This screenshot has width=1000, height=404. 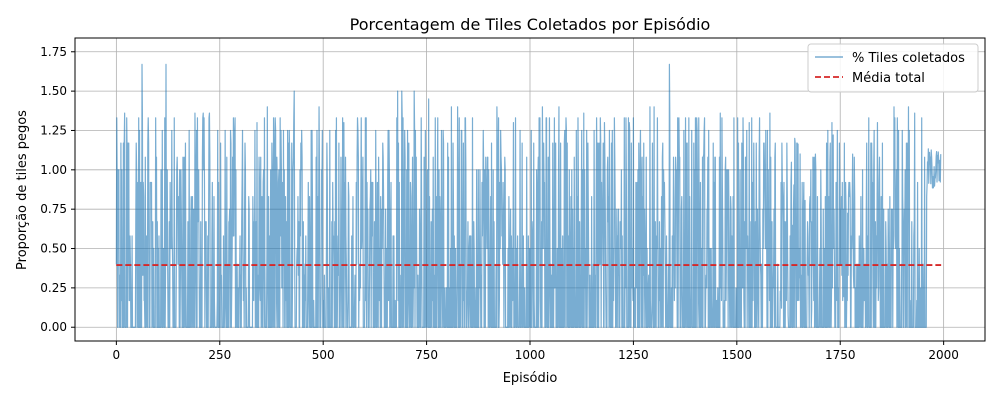 What do you see at coordinates (53, 91) in the screenshot?
I see `y-tick-label-6: 1.50` at bounding box center [53, 91].